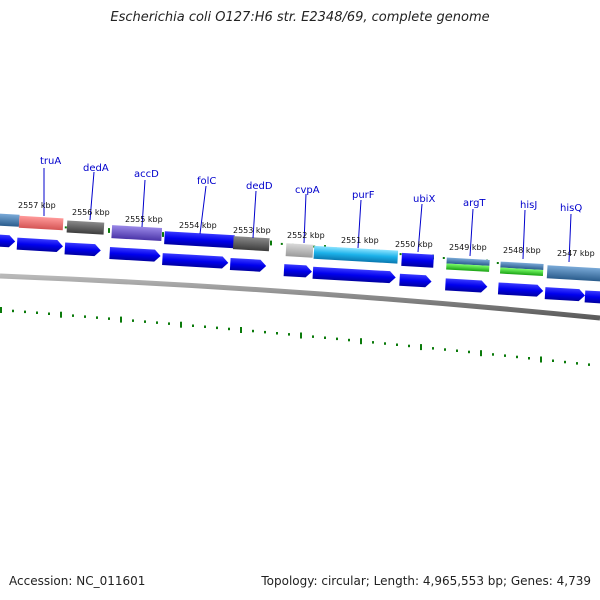  Describe the element at coordinates (528, 205) in the screenshot. I see `gene-label-hisJ: hisJ` at that location.